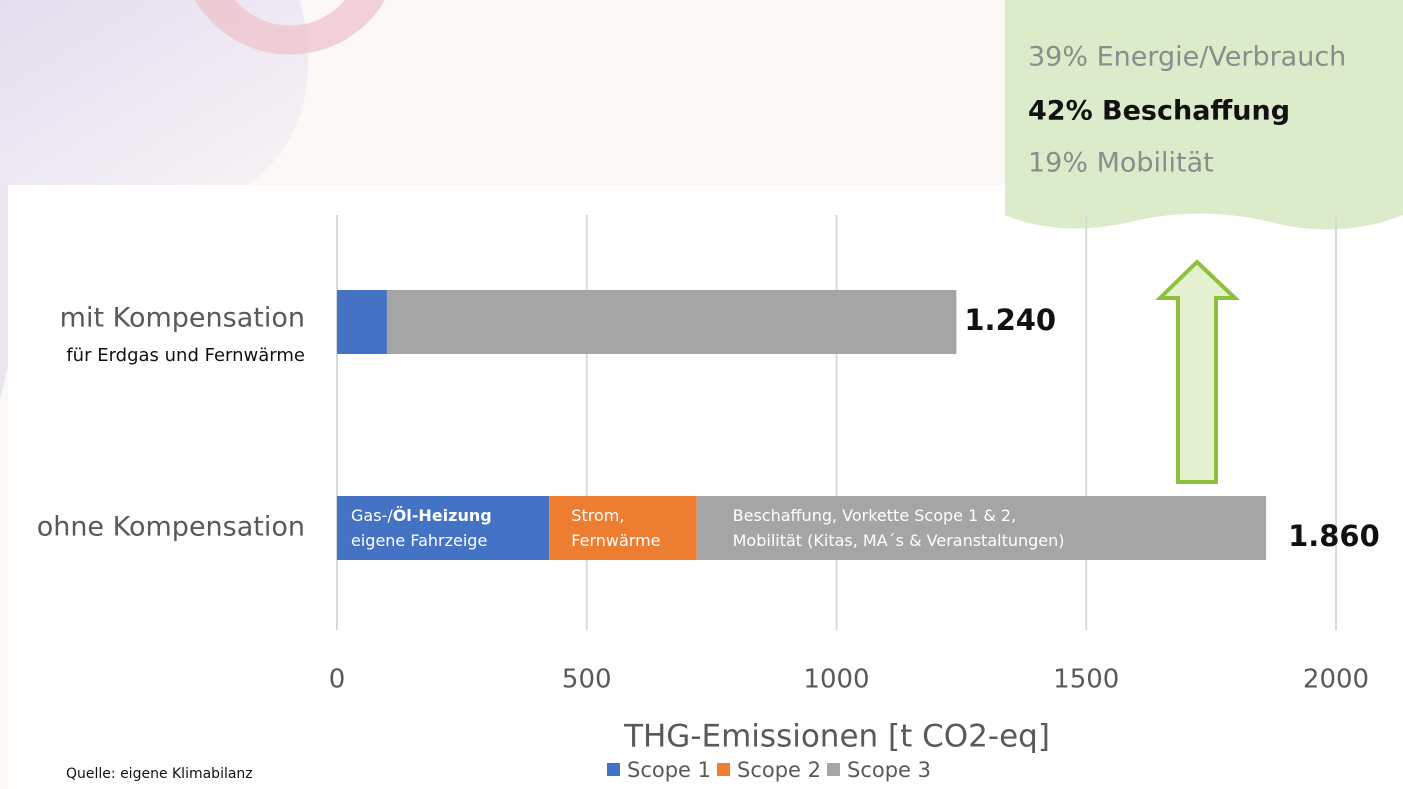 Image resolution: width=1403 pixels, height=789 pixels. What do you see at coordinates (1334, 536) in the screenshot?
I see `total-label: 1.860` at bounding box center [1334, 536].